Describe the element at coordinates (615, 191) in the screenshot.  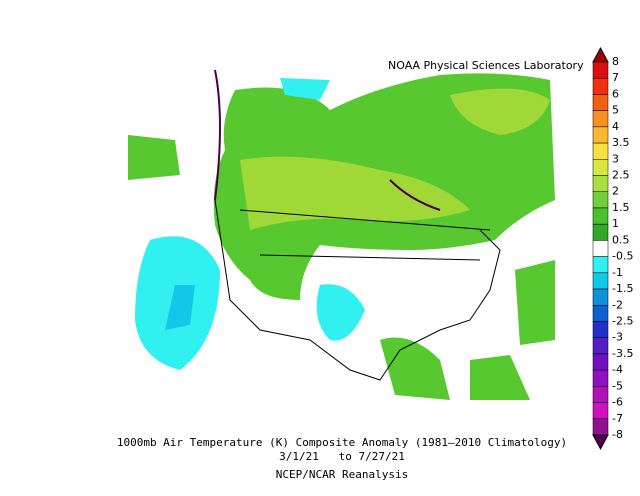
I see `colorbar-label: 2` at that location.